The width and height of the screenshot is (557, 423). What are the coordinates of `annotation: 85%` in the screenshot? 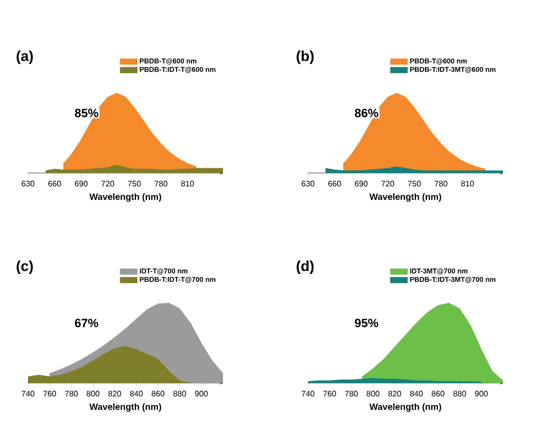 It's located at (86, 113).